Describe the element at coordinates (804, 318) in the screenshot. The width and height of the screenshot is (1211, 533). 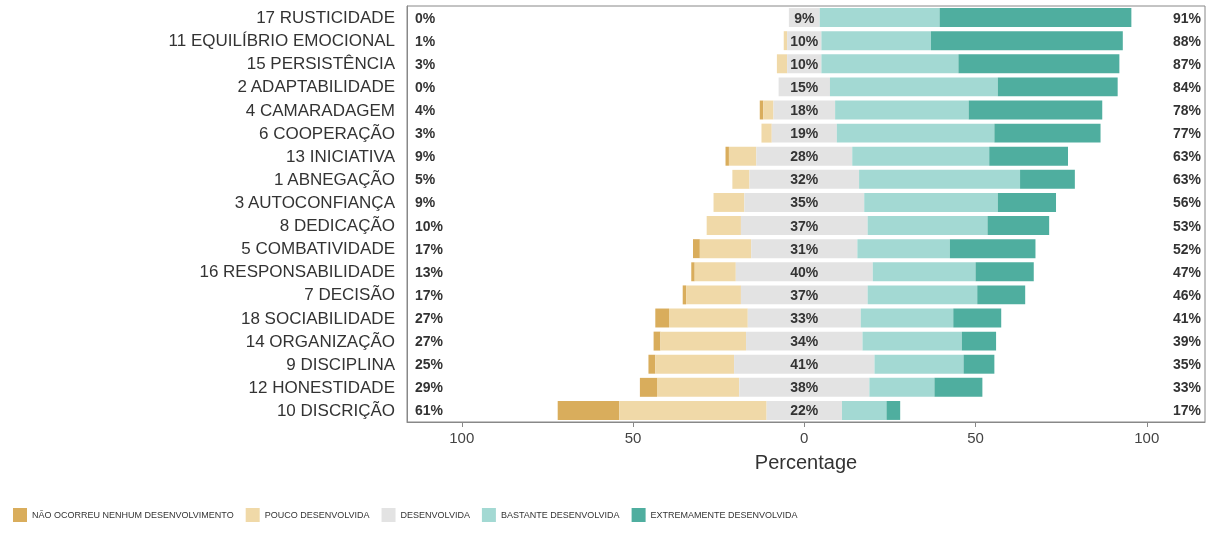
I see `data-label: 33%` at that location.